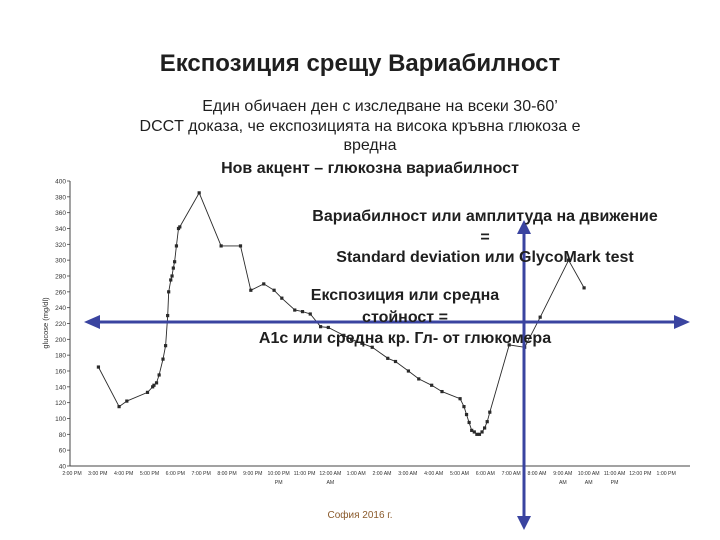  What do you see at coordinates (60, 356) in the screenshot?
I see `y-tick-label: 180` at bounding box center [60, 356].